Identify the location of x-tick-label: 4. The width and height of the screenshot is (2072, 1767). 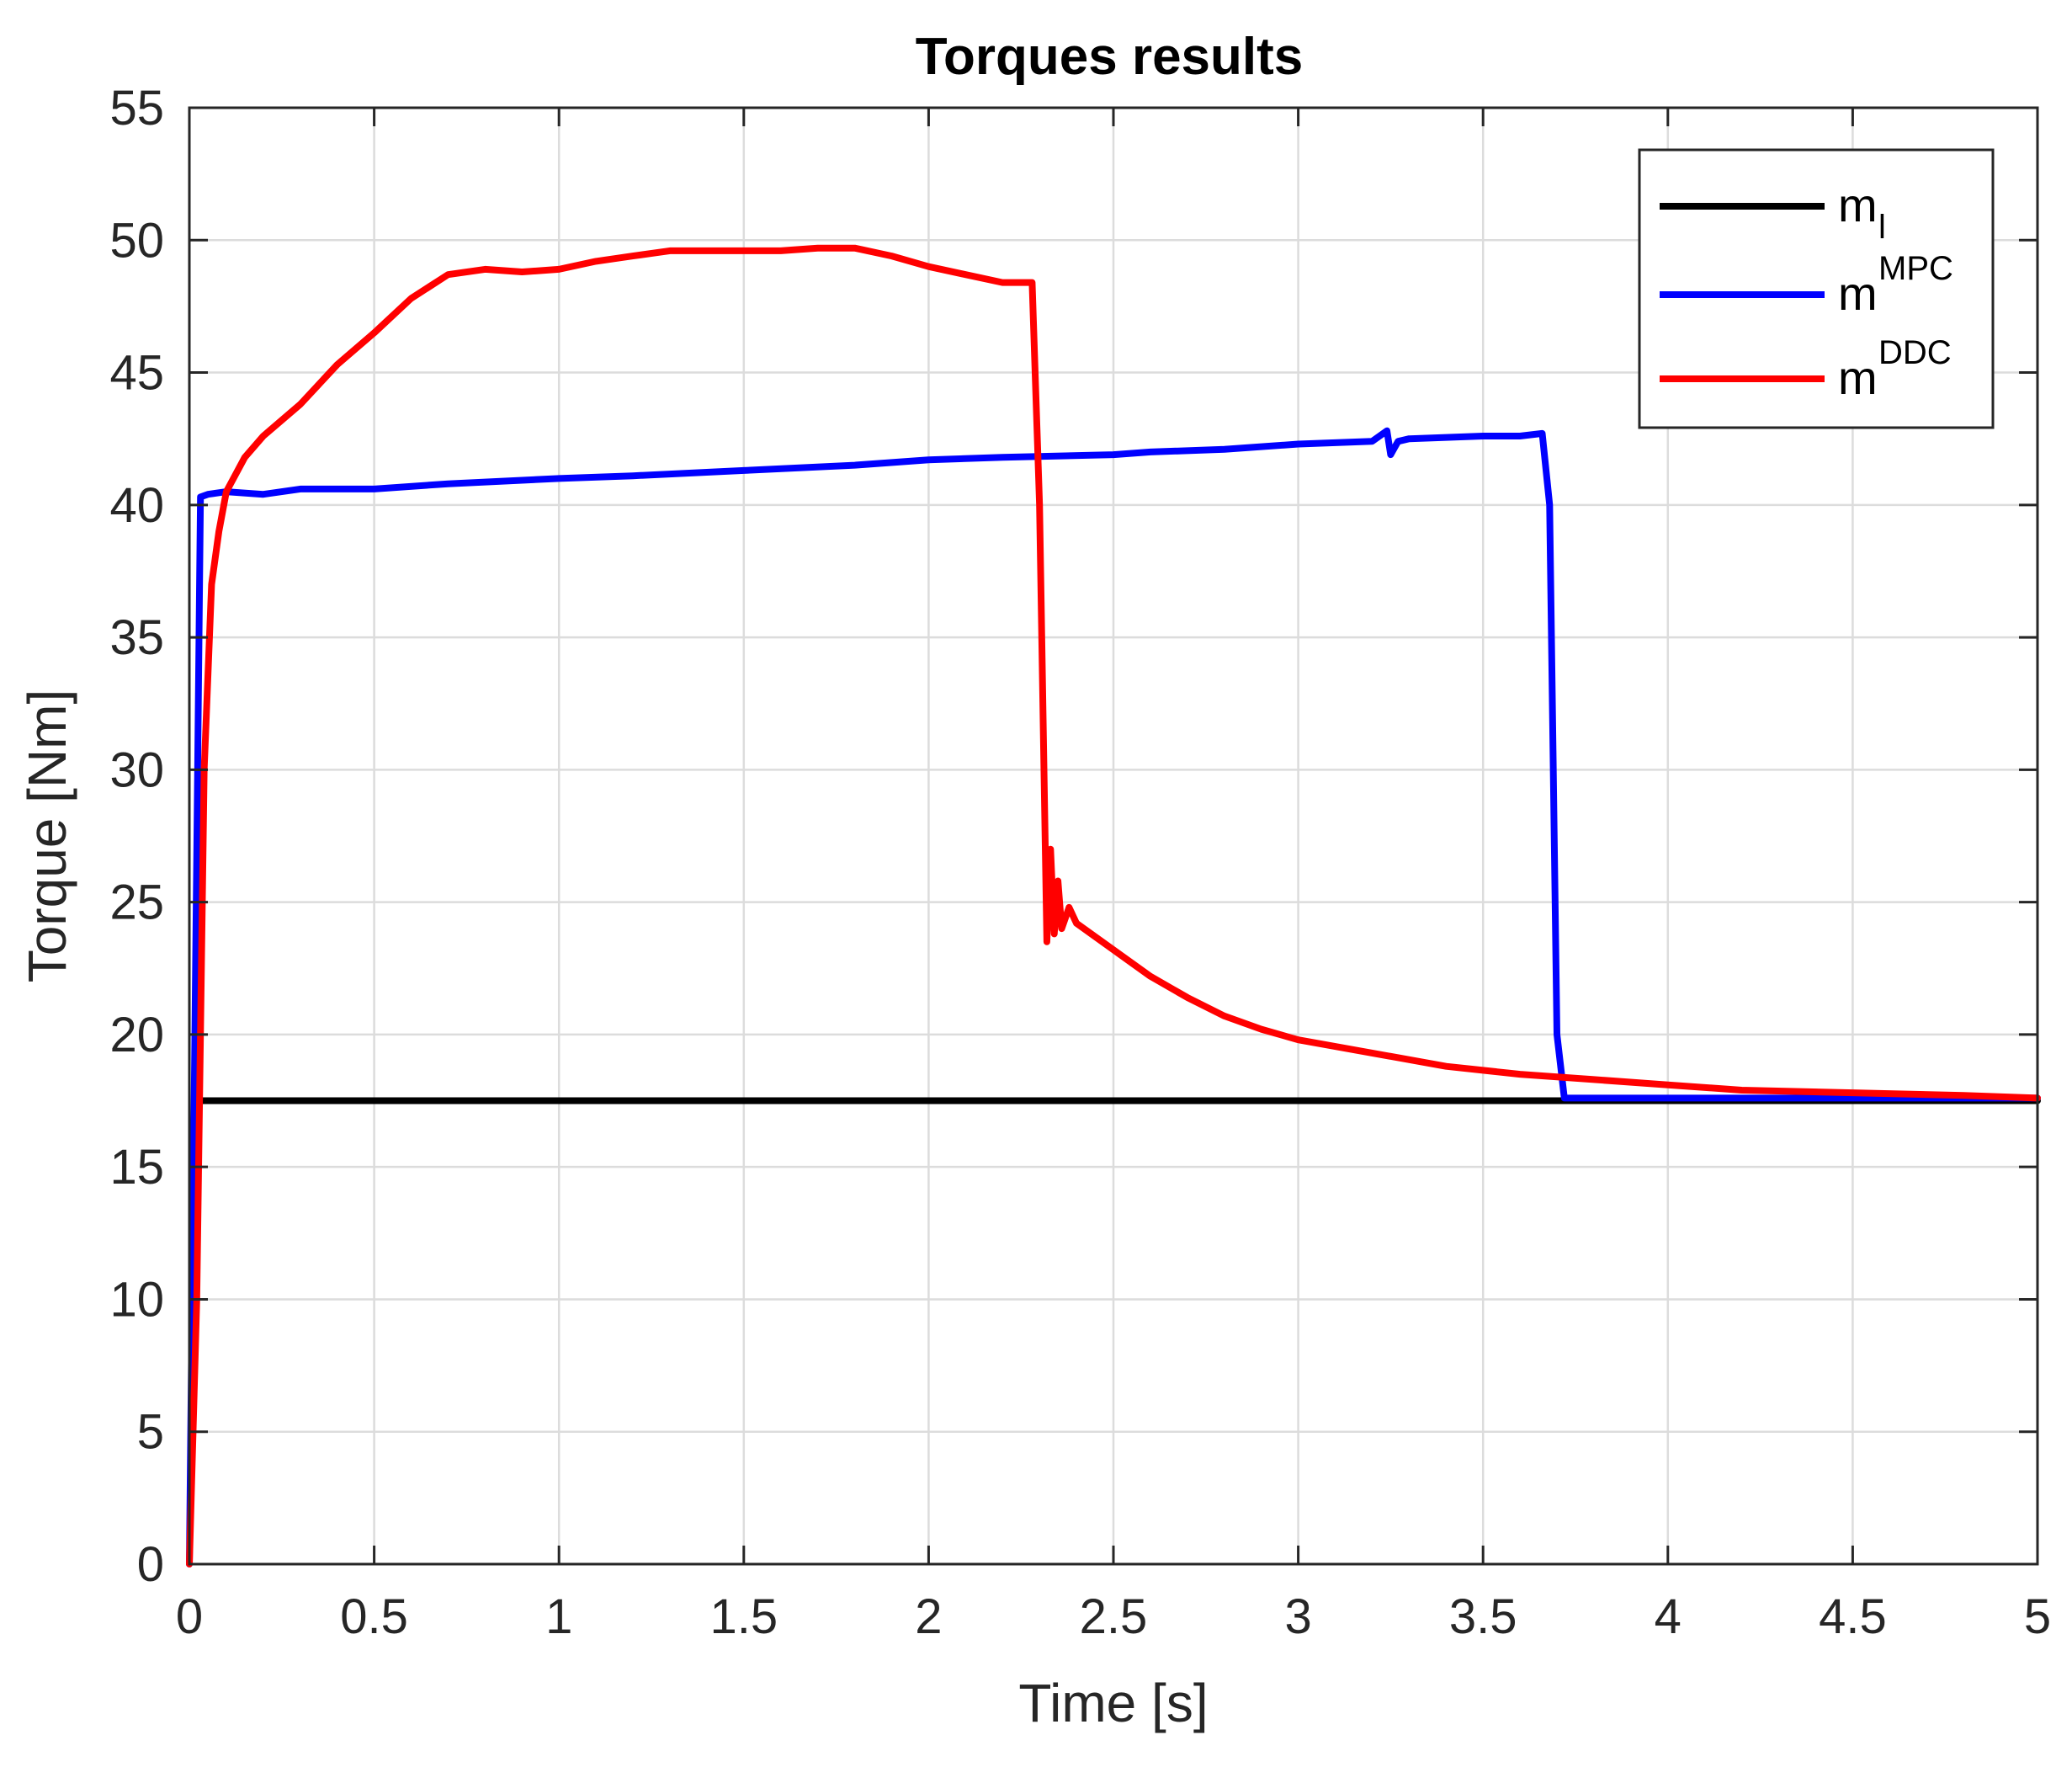
(1668, 1616).